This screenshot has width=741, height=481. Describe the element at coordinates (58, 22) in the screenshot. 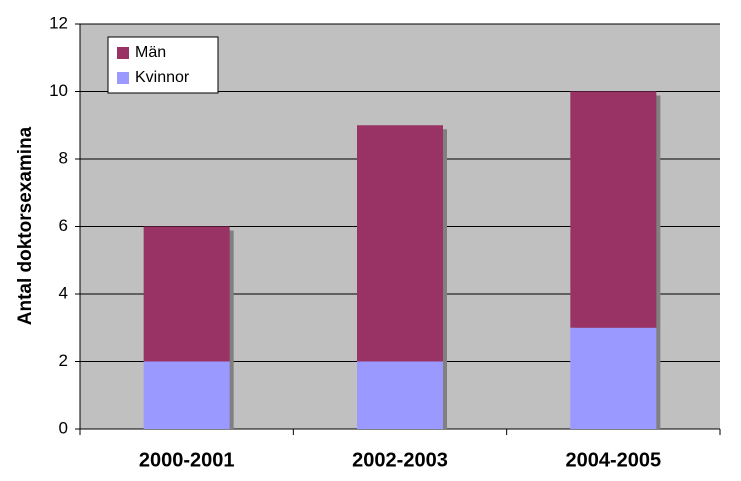

I see `y-tick-label: 12` at that location.